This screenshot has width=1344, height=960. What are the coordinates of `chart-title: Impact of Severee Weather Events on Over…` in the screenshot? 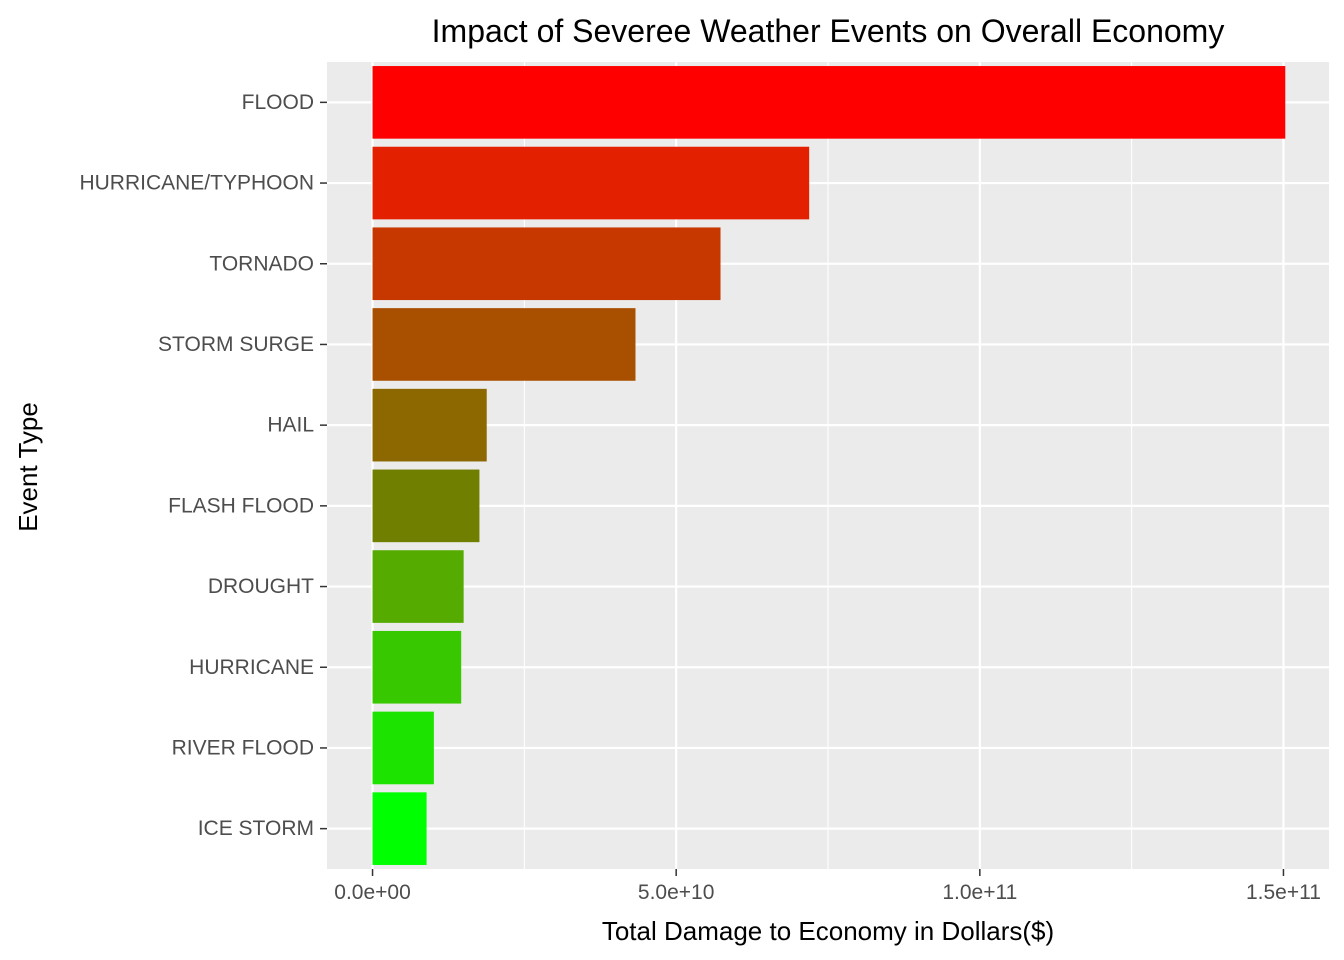 It's located at (828, 31).